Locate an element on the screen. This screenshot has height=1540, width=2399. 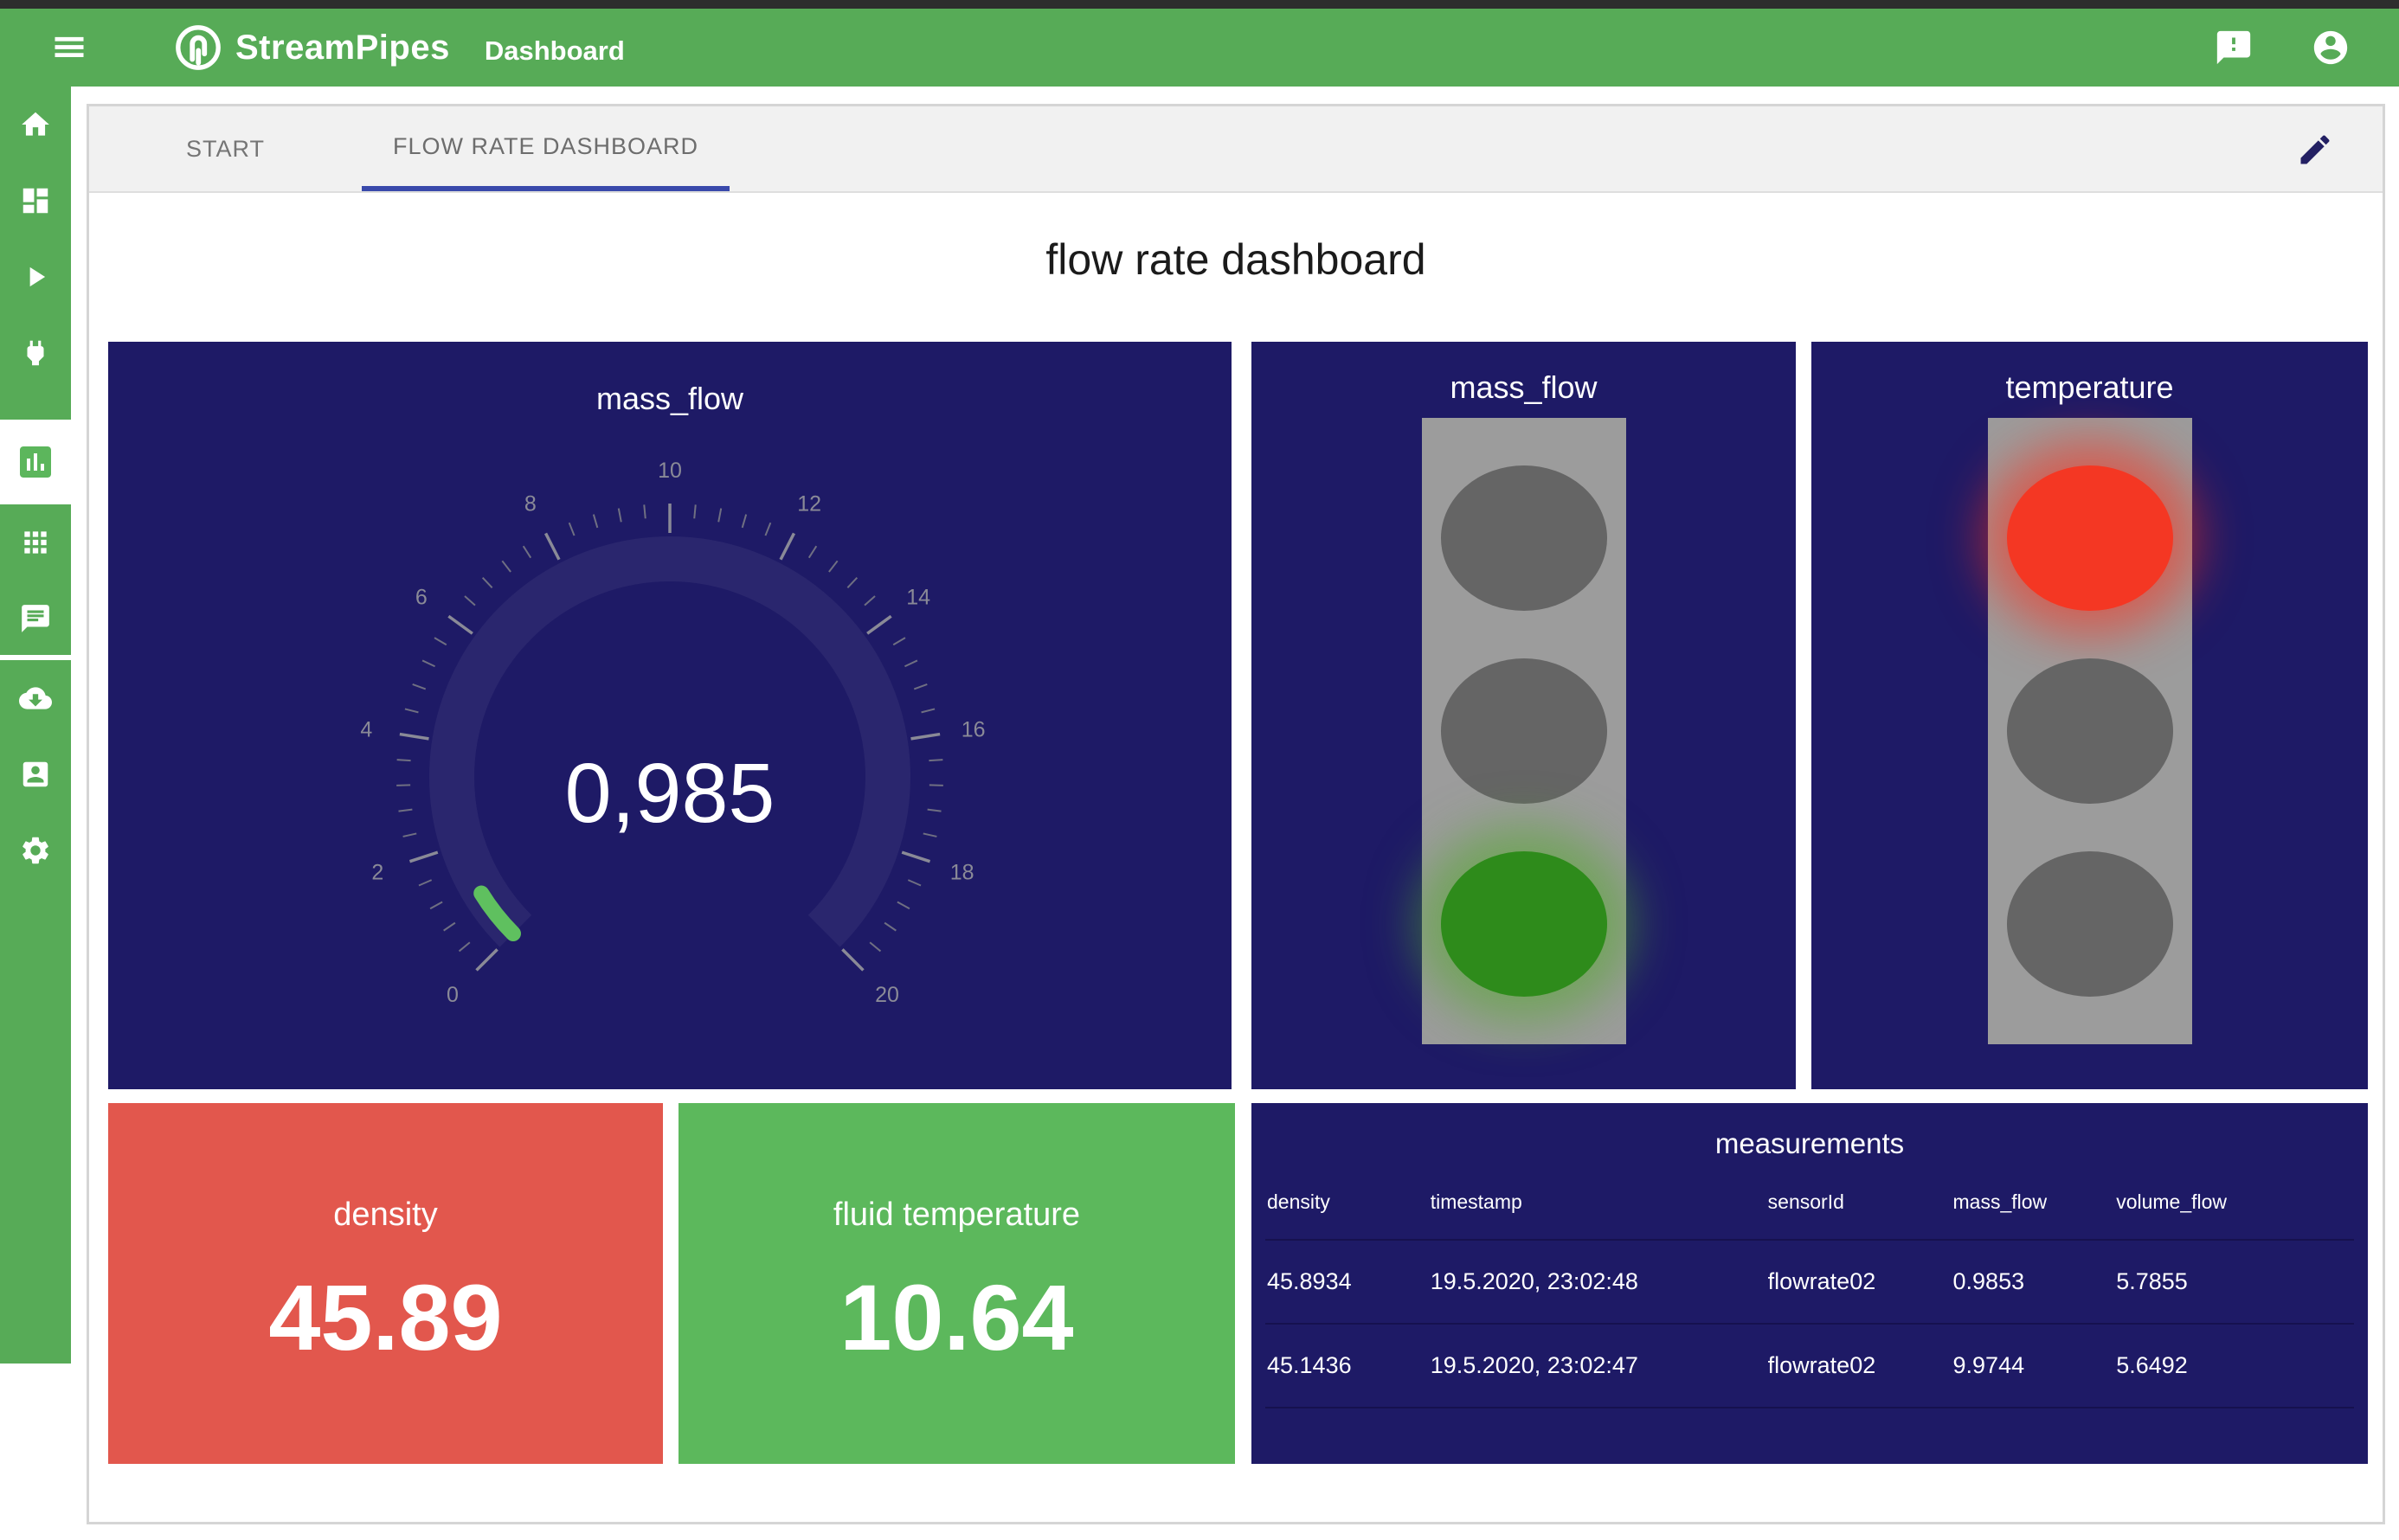
sidebar-item-dashboard-active is located at coordinates (35, 462).